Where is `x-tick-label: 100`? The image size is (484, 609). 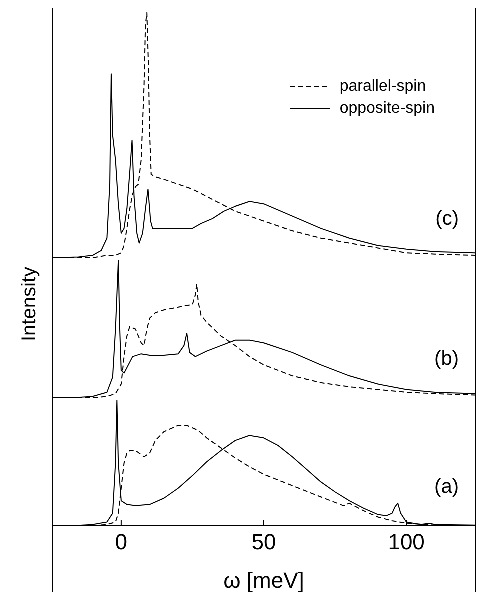
x-tick-label: 100 is located at coordinates (406, 542).